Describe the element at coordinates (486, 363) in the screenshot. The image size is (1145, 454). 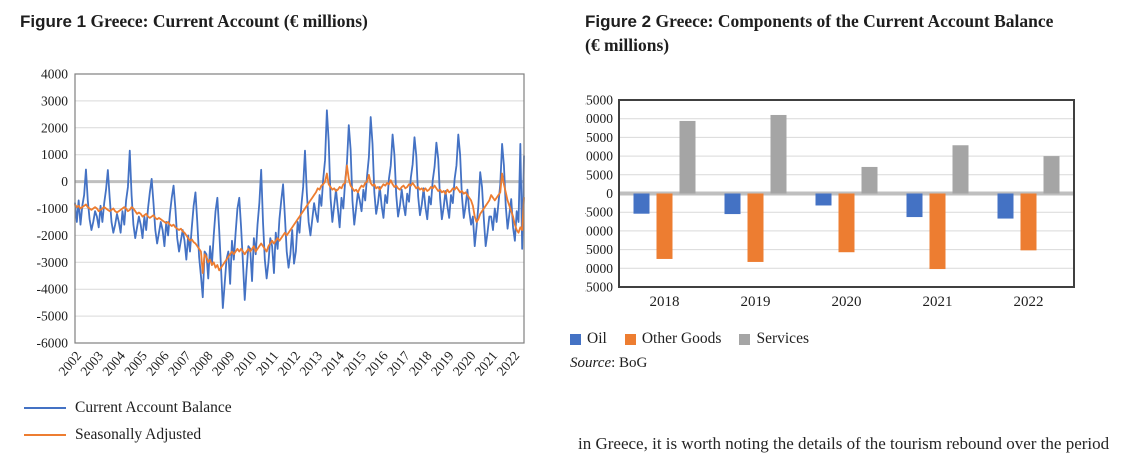
I see `x-axis-year-label: 2021` at that location.